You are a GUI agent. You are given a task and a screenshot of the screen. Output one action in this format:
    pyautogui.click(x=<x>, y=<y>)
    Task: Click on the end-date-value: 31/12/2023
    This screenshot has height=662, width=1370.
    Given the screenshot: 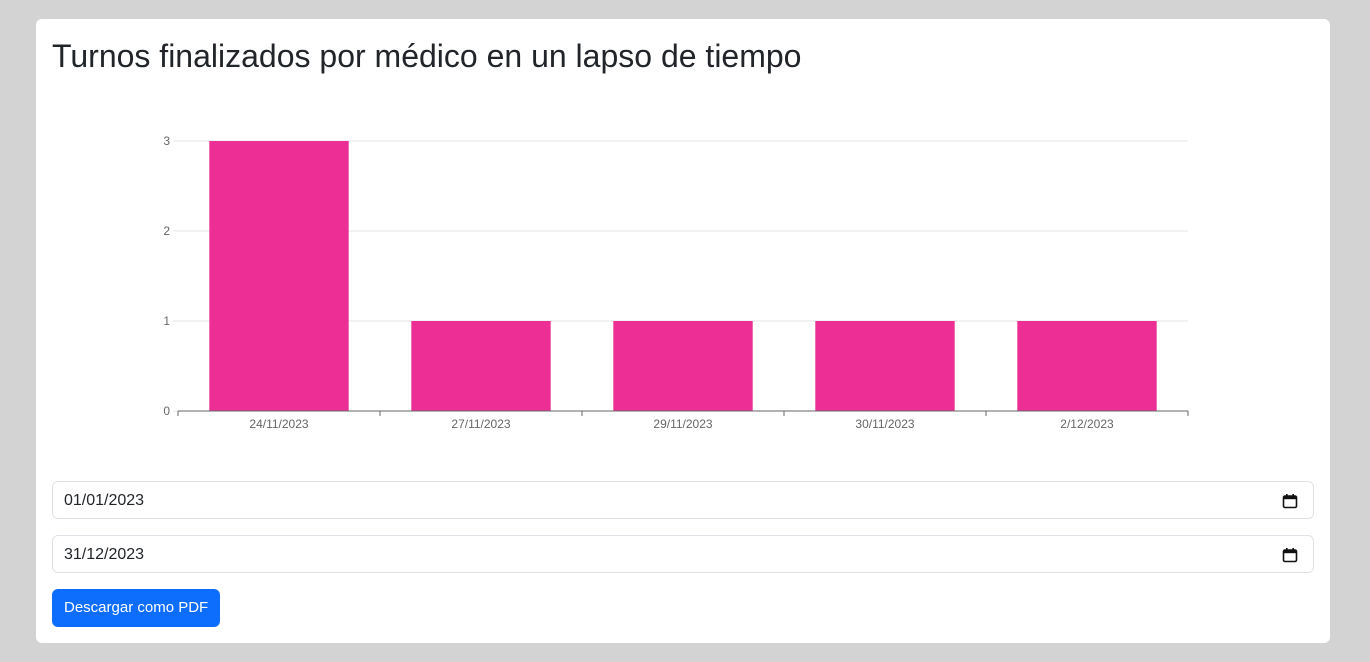 What is the action you would take?
    pyautogui.click(x=104, y=554)
    